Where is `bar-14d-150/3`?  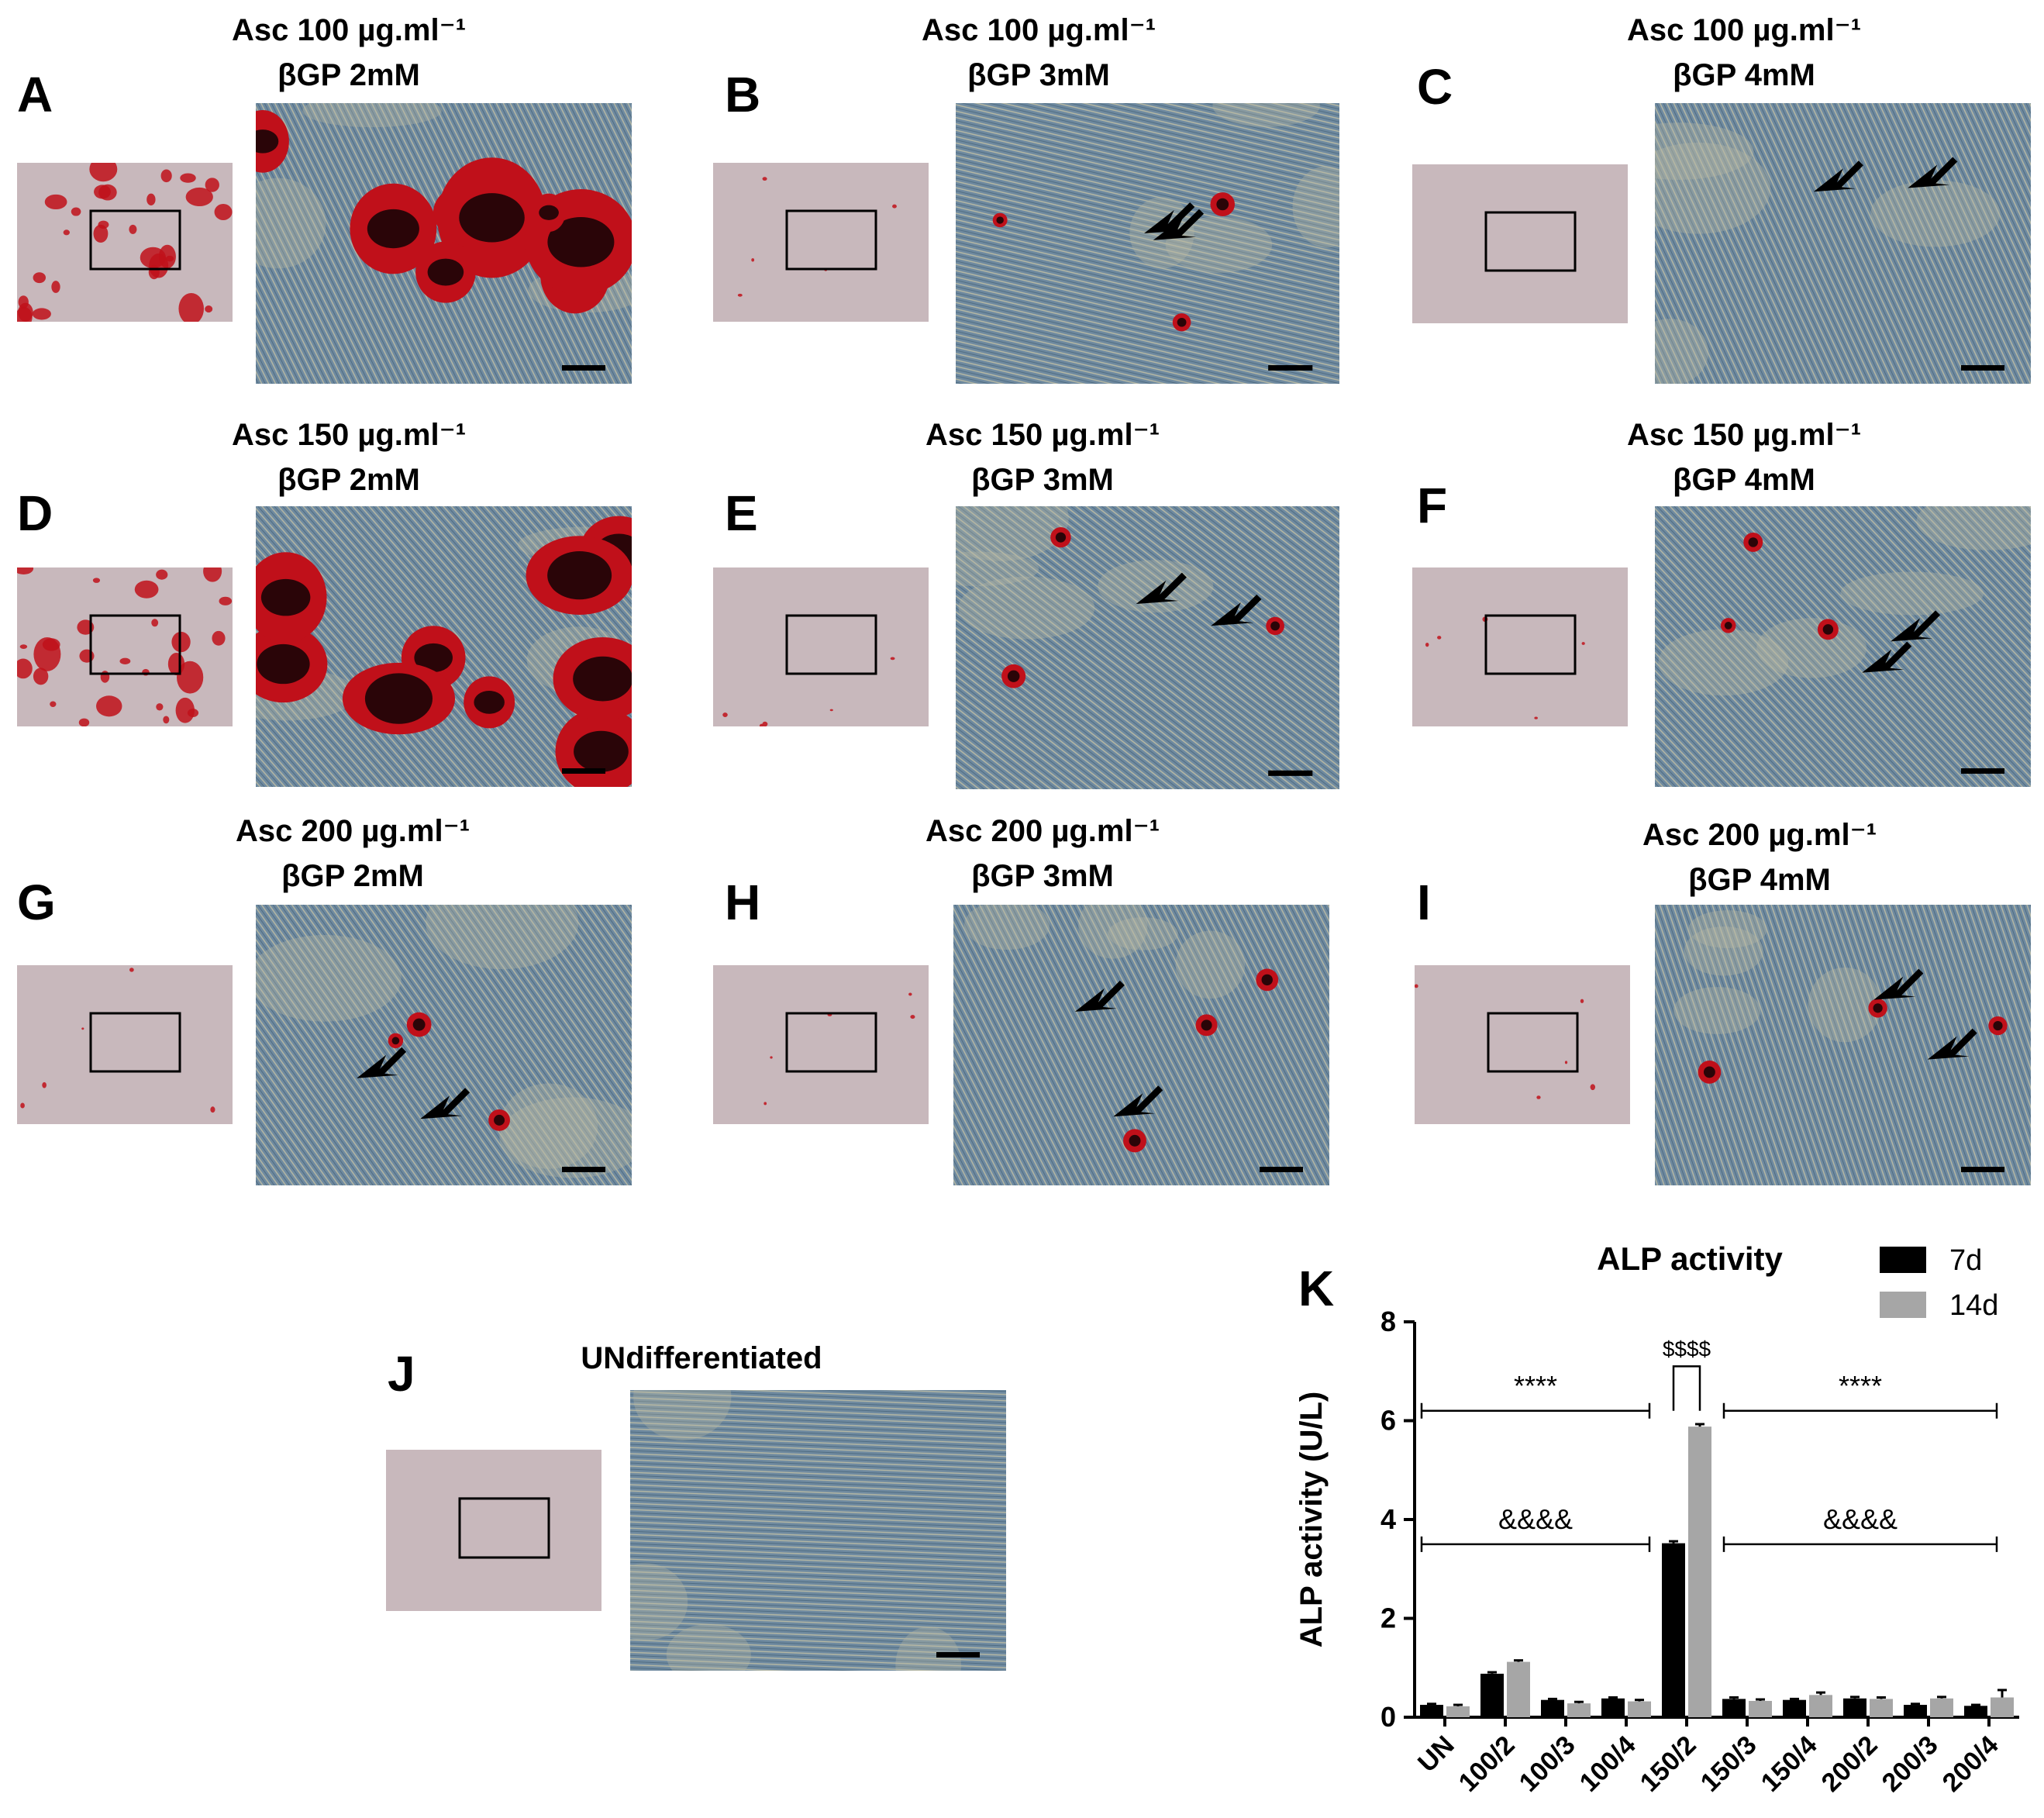
bar-14d-150/3 is located at coordinates (1760, 1709).